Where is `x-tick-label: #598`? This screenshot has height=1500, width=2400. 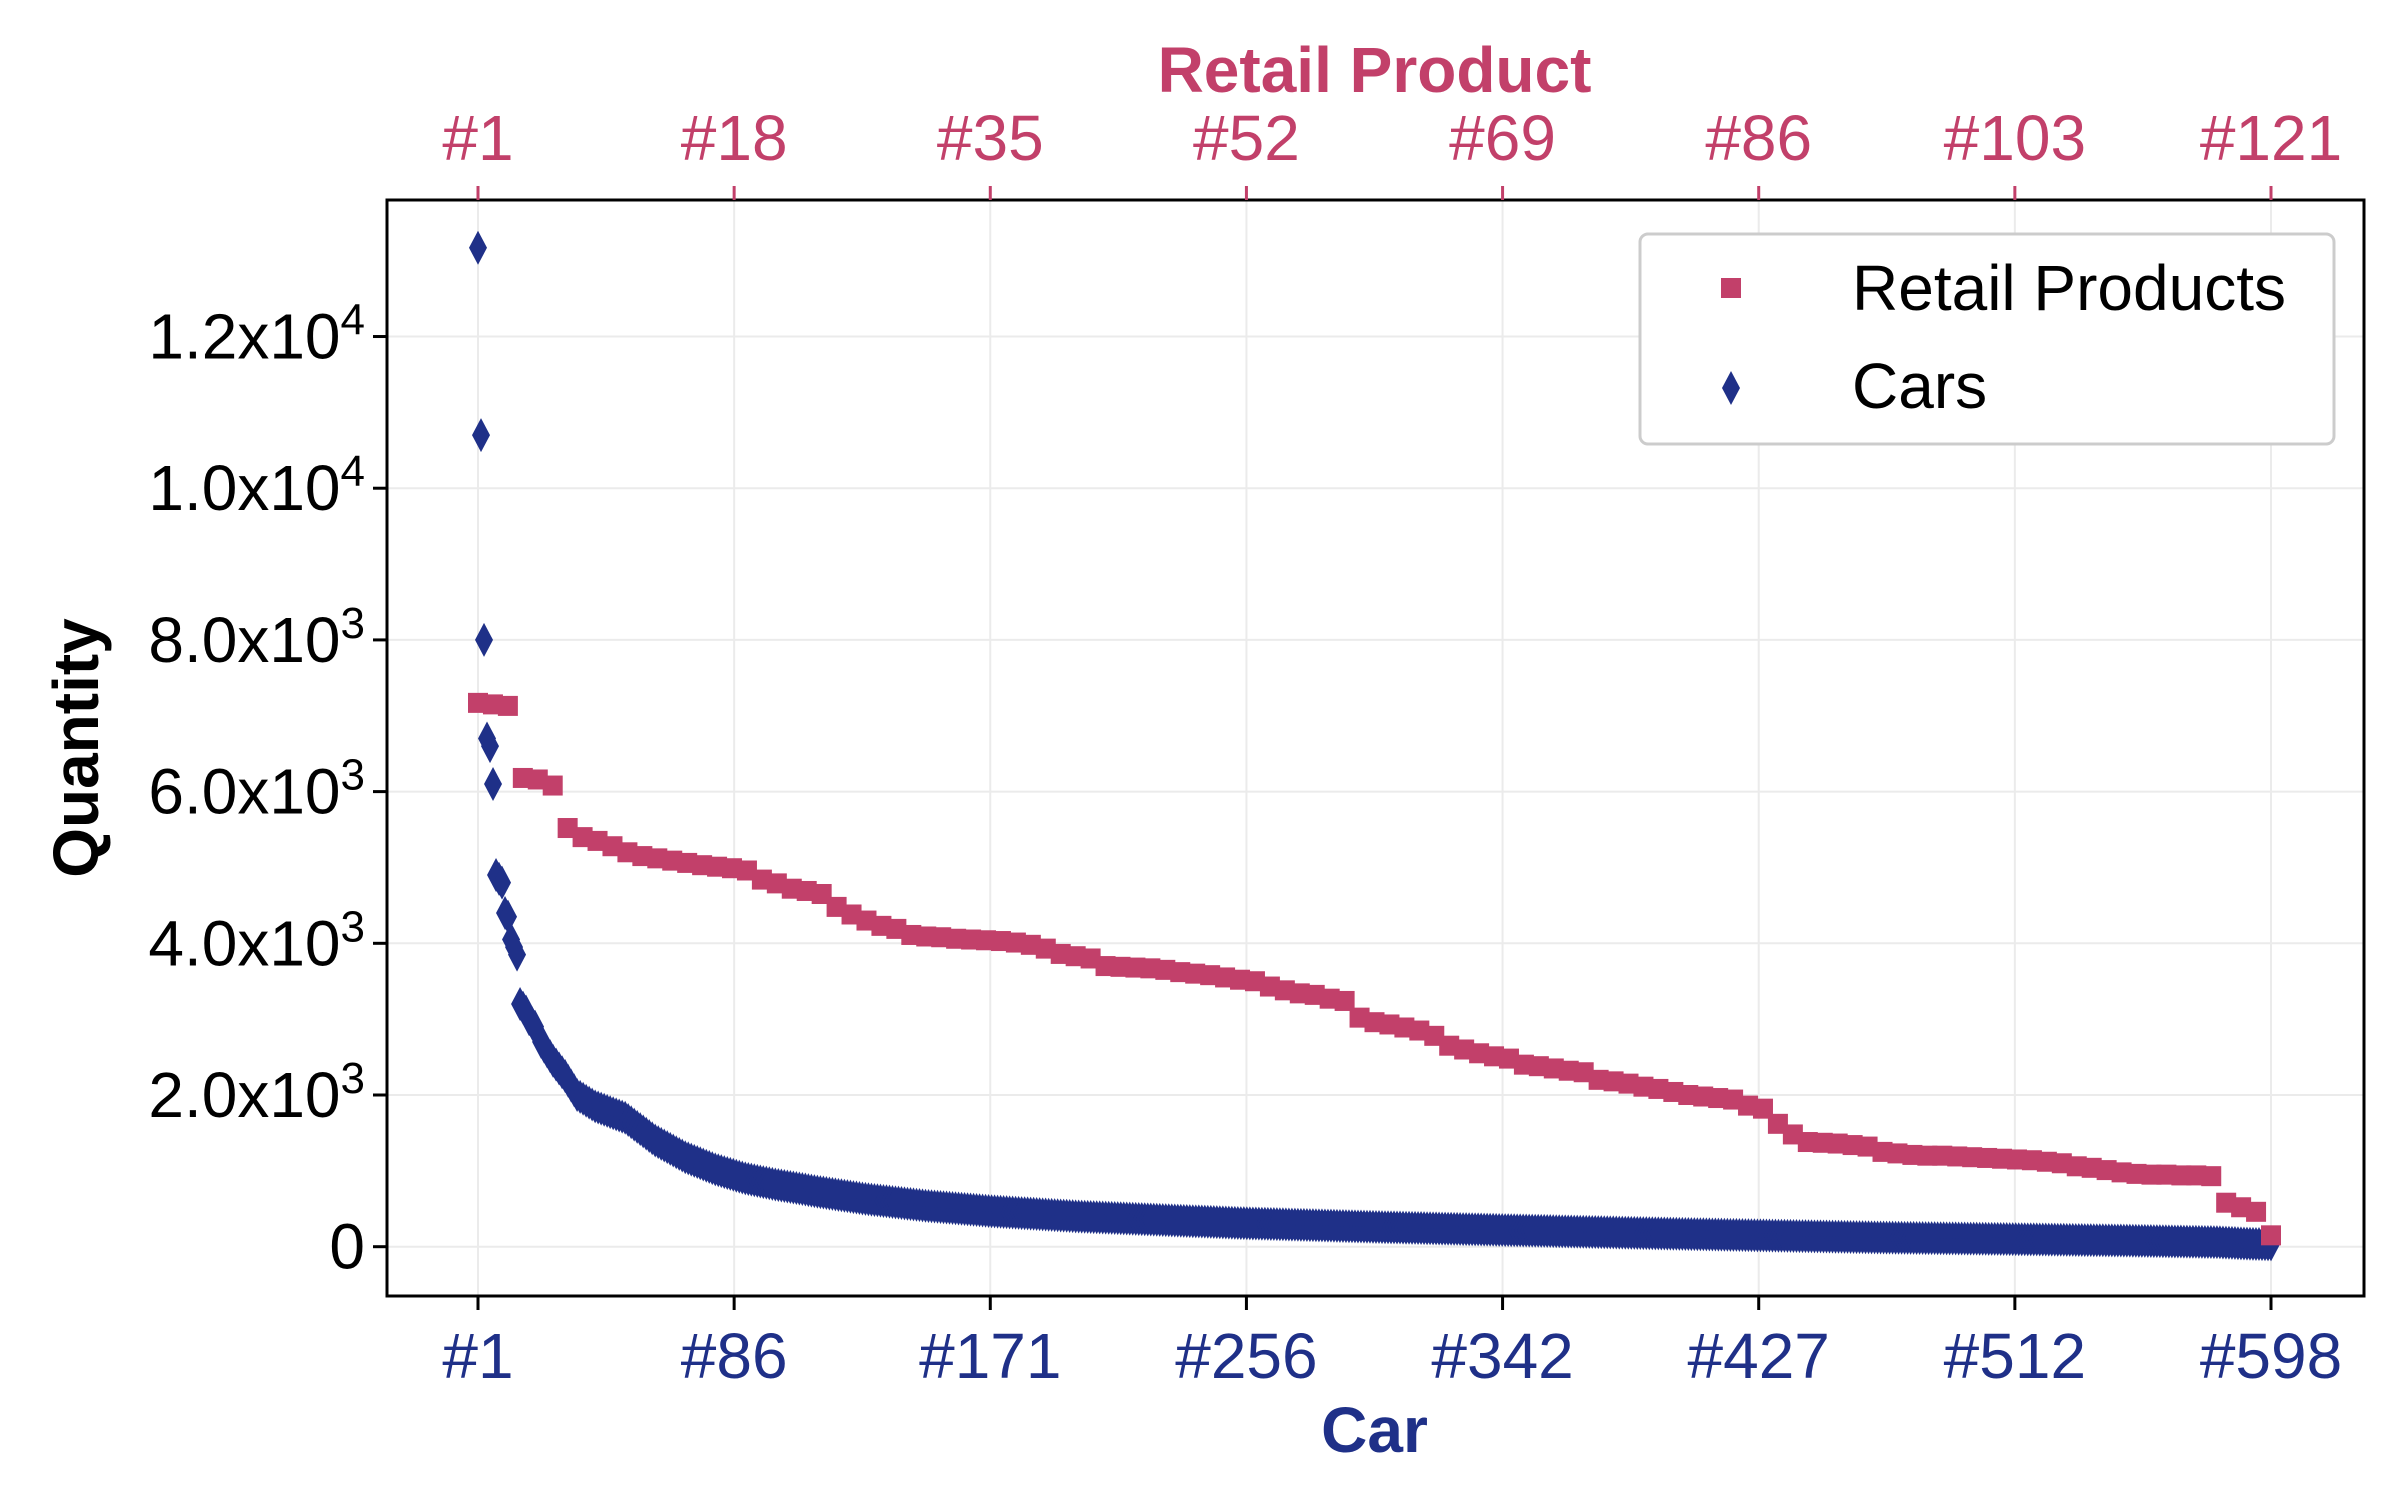
x-tick-label: #598 is located at coordinates (2271, 1356).